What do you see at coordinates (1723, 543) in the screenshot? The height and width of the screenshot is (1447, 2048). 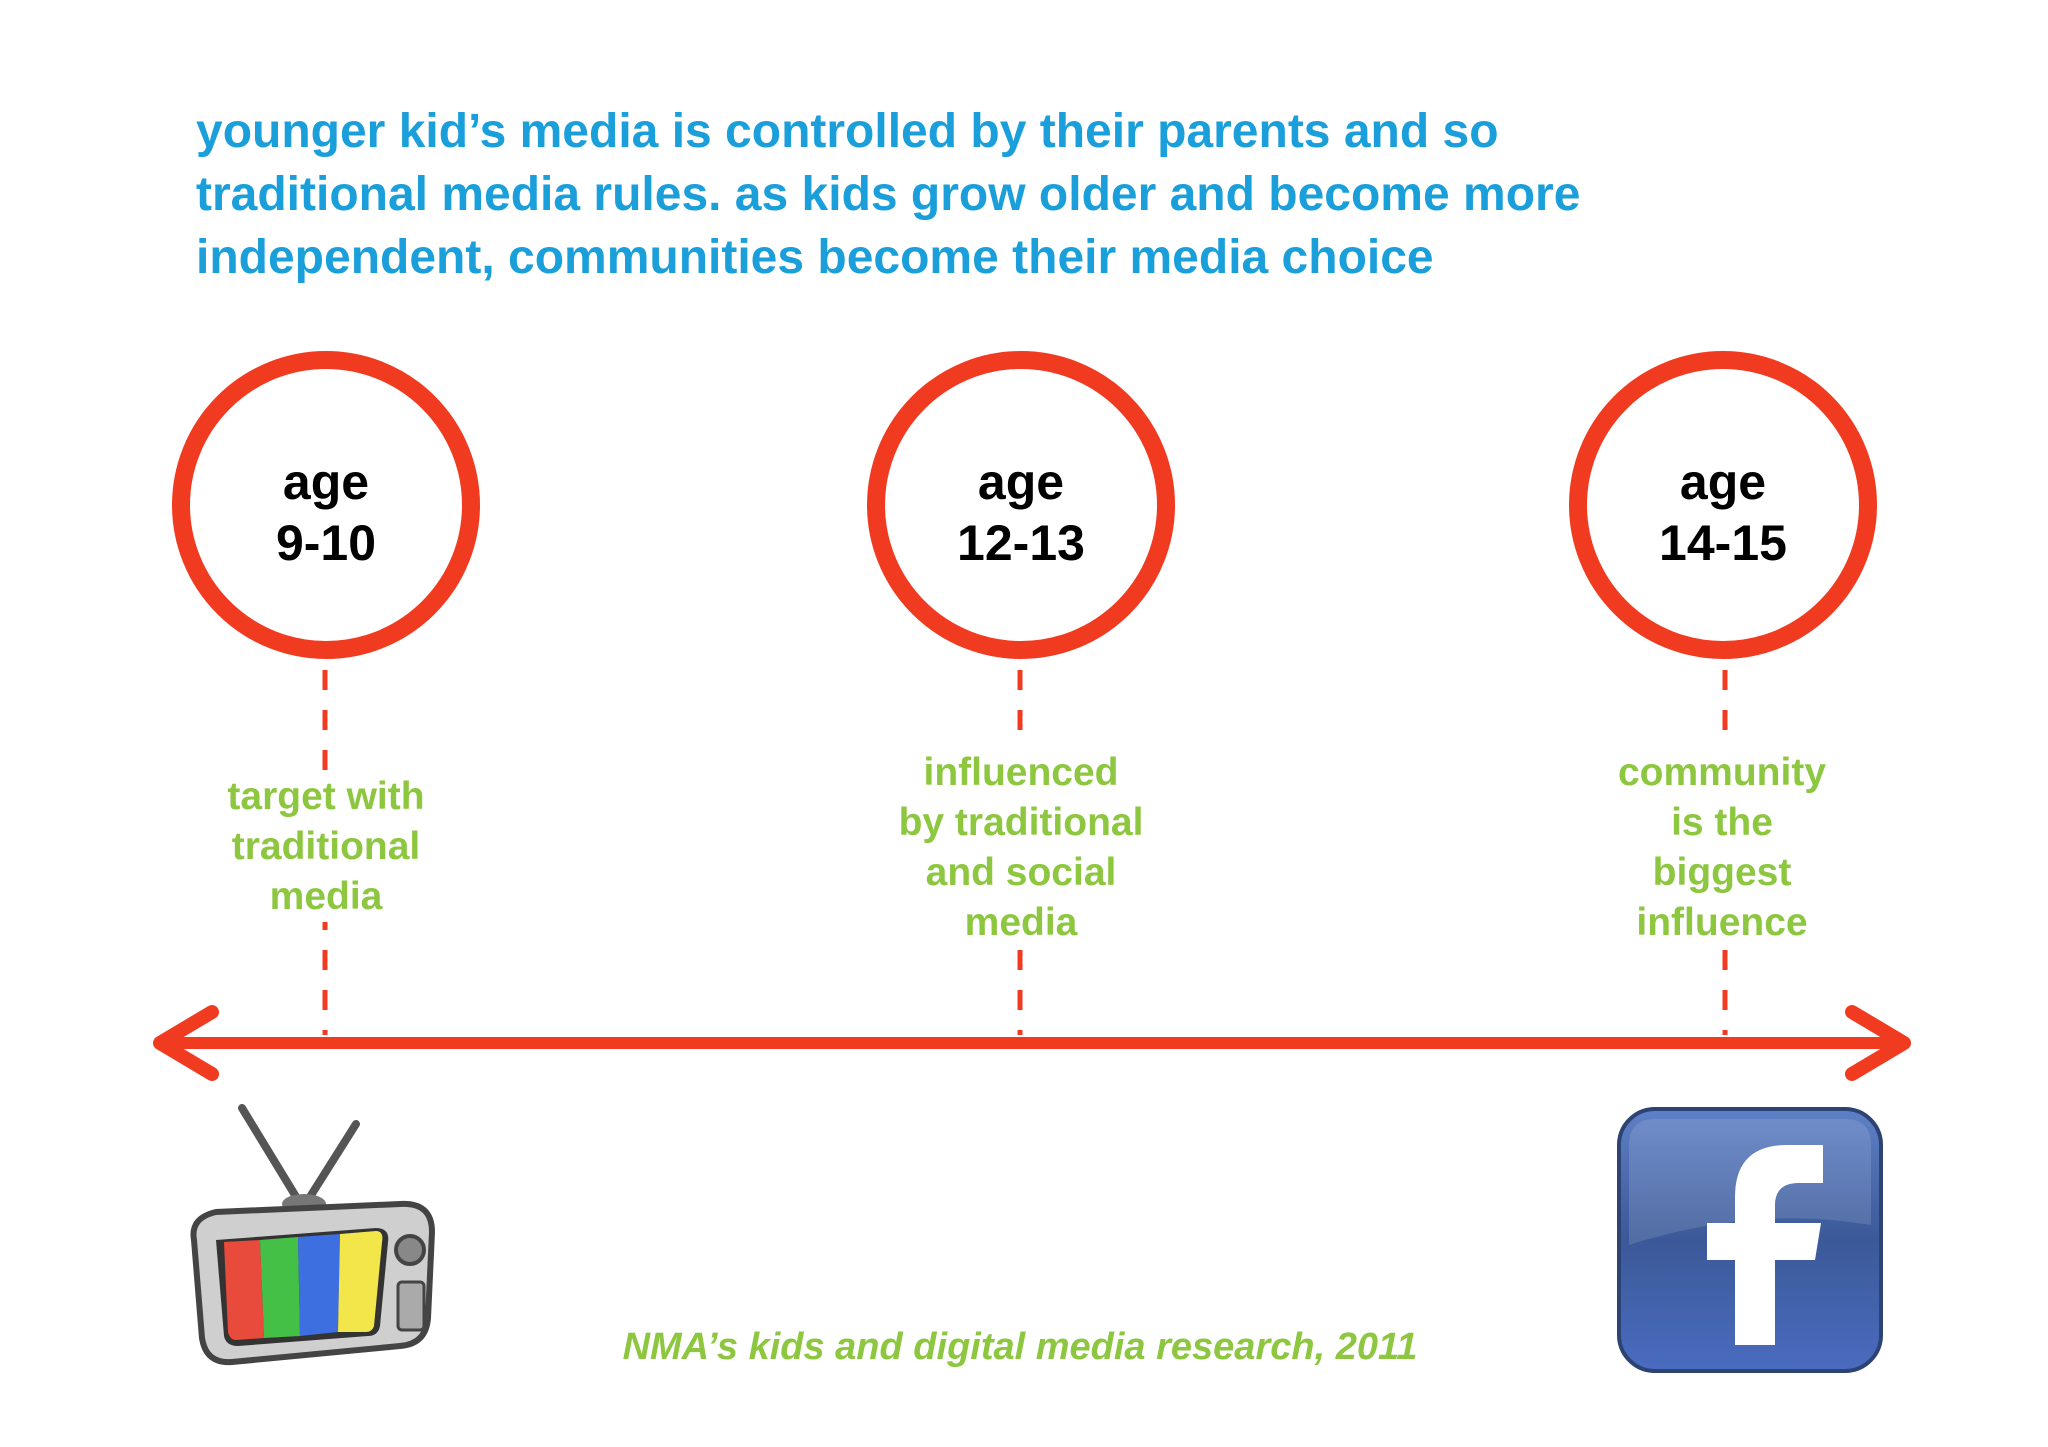 I see `age-range: 14-15` at bounding box center [1723, 543].